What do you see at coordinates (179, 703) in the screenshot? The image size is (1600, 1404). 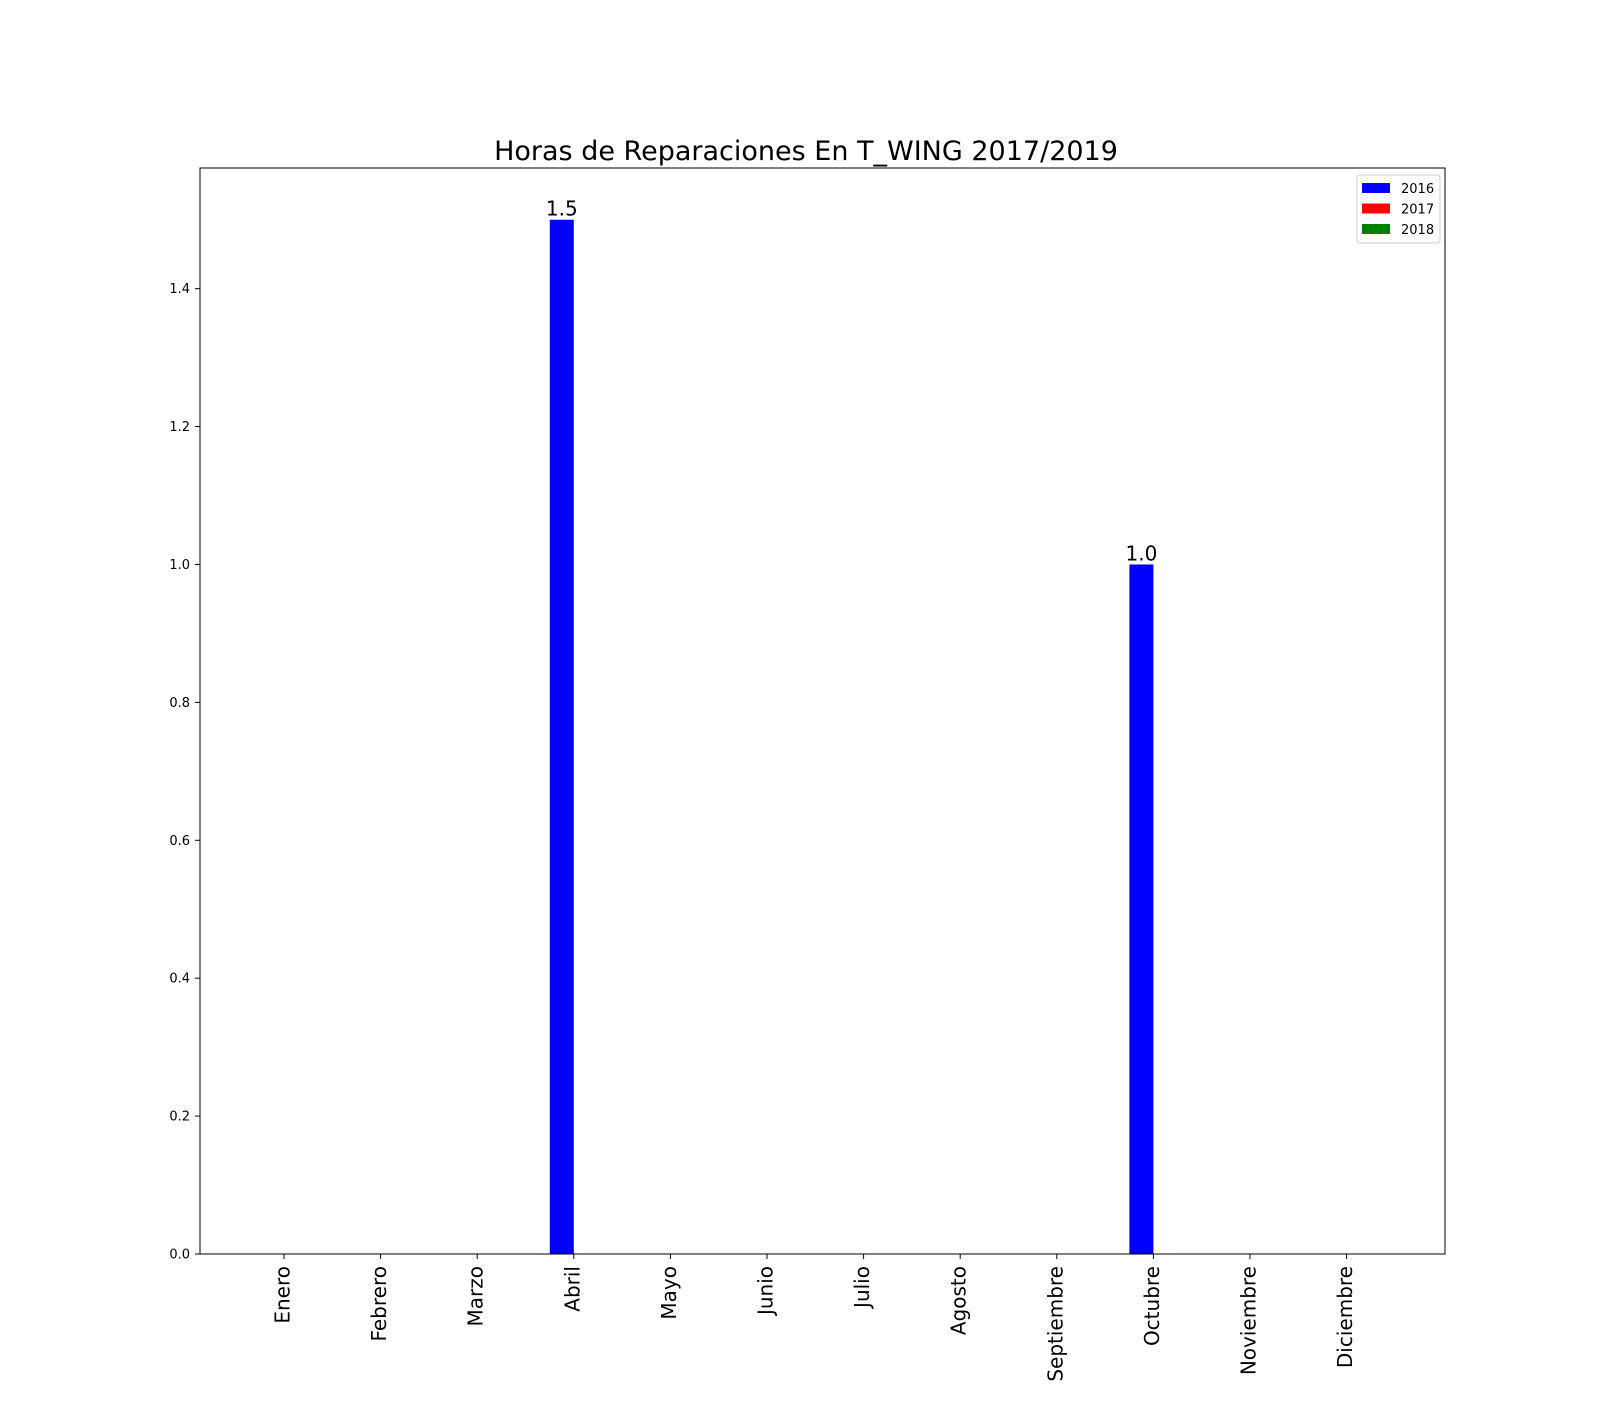 I see `y-tick-label: 0.8` at bounding box center [179, 703].